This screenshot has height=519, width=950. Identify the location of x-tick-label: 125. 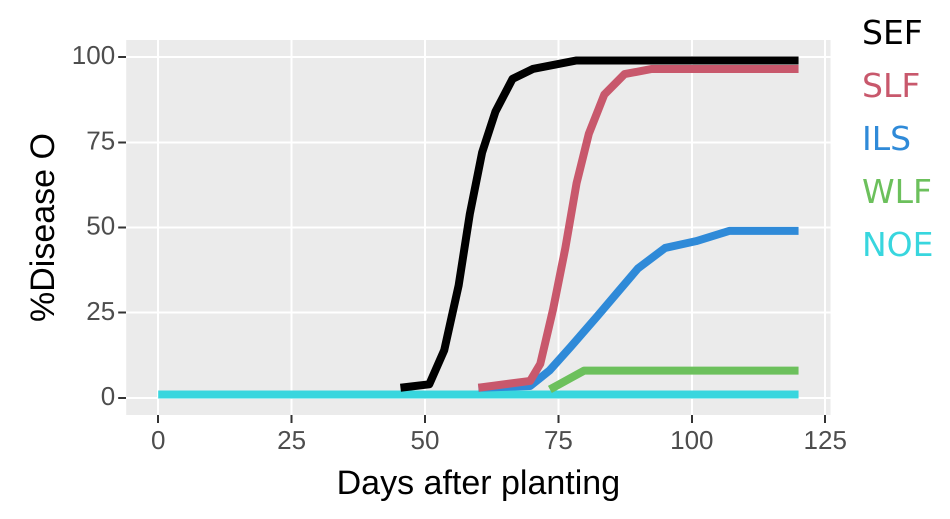
(825, 439).